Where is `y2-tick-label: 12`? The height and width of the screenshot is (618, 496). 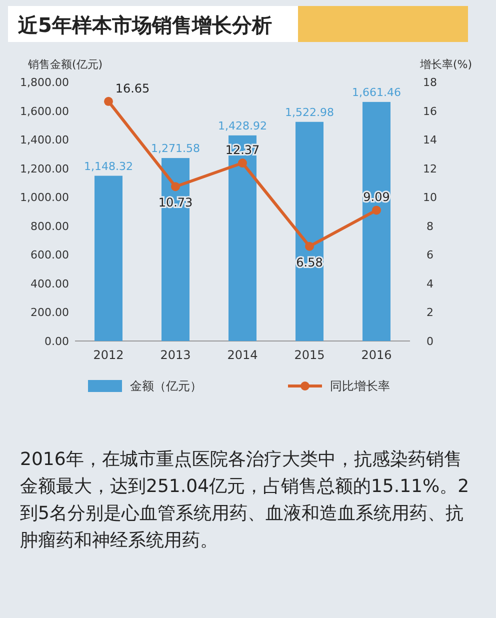 y2-tick-label: 12 is located at coordinates (430, 169).